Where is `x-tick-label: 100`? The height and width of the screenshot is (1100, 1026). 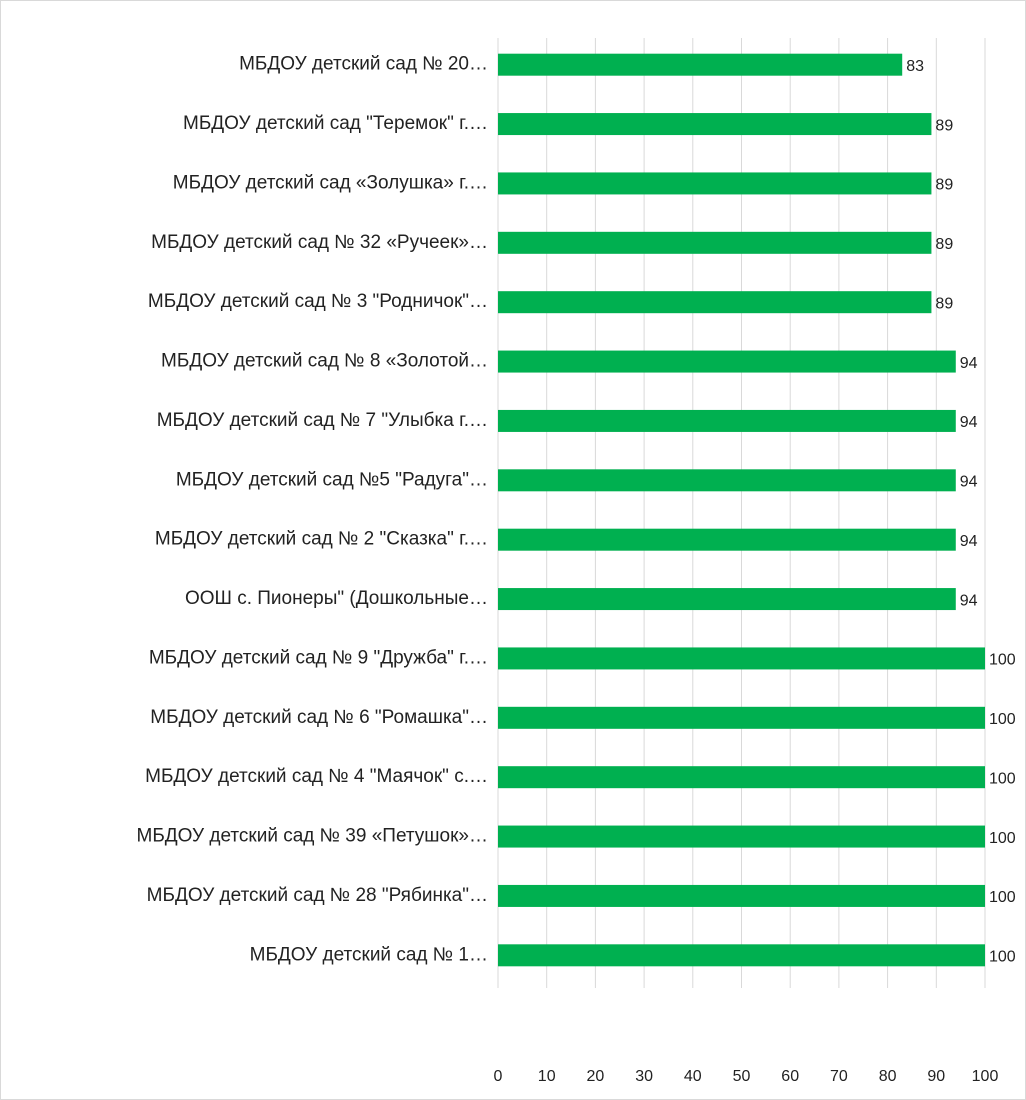
x-tick-label: 100 is located at coordinates (985, 1076).